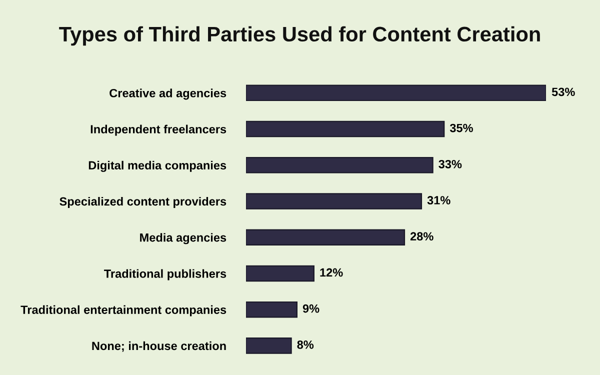  What do you see at coordinates (422, 236) in the screenshot?
I see `data-label: 28%` at bounding box center [422, 236].